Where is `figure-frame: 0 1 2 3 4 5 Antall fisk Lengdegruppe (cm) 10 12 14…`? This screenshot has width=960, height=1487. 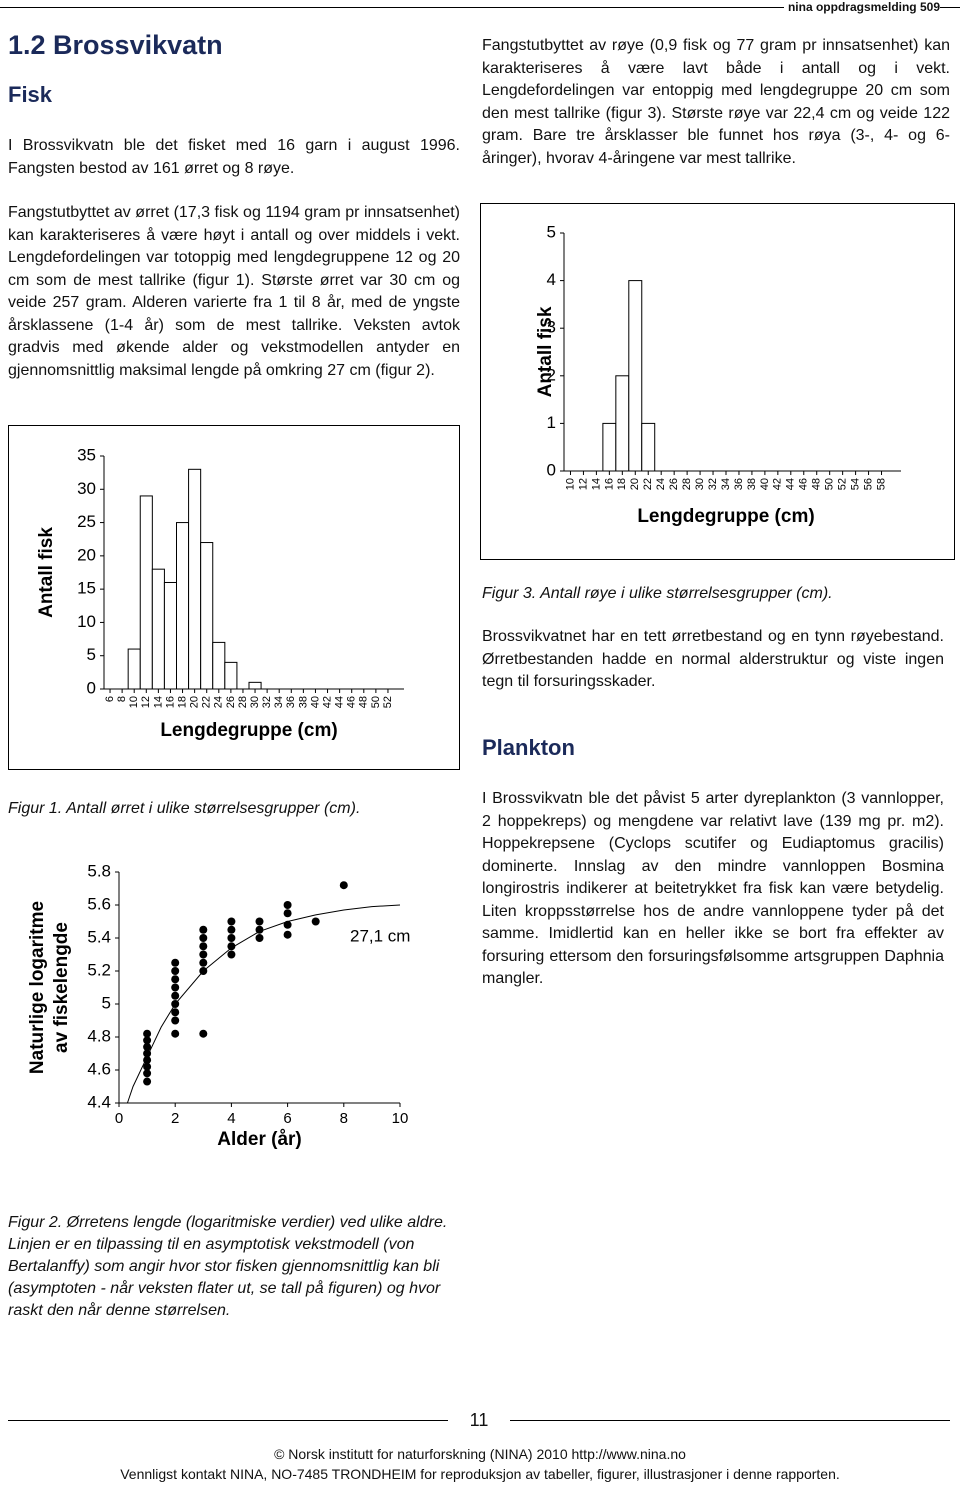
figure-frame: 0 1 2 3 4 5 Antall fisk Lengdegruppe (cm) 10 12 14… is located at coordinates (717, 381).